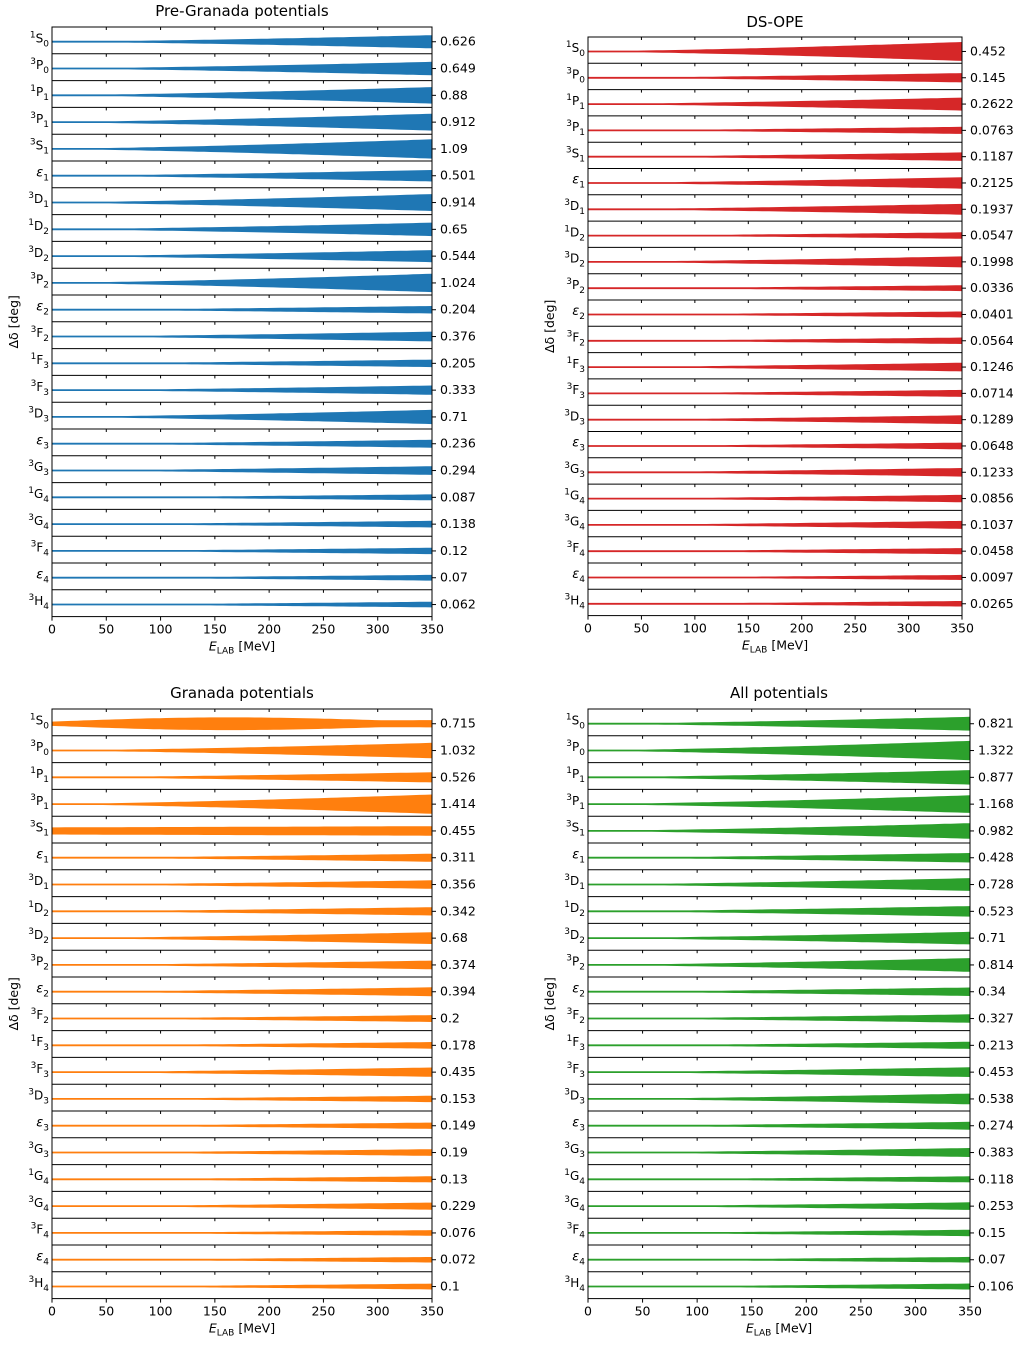  Describe the element at coordinates (458, 523) in the screenshot. I see `channel-max-label: 0.138` at that location.